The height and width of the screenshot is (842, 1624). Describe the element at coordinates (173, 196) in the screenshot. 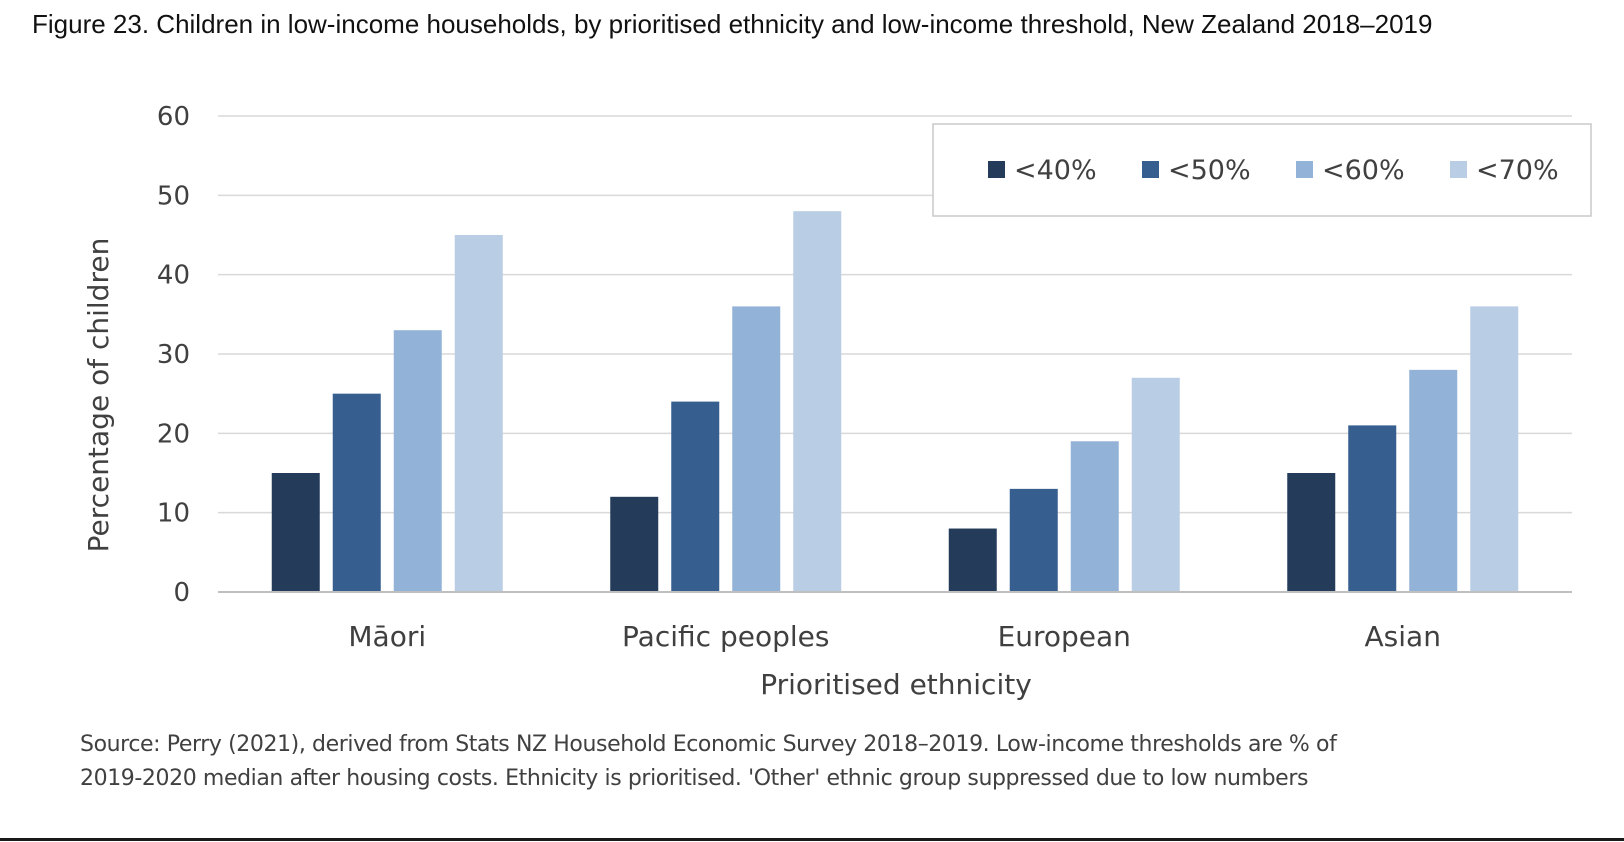

I see `y-tick-label: 50` at that location.